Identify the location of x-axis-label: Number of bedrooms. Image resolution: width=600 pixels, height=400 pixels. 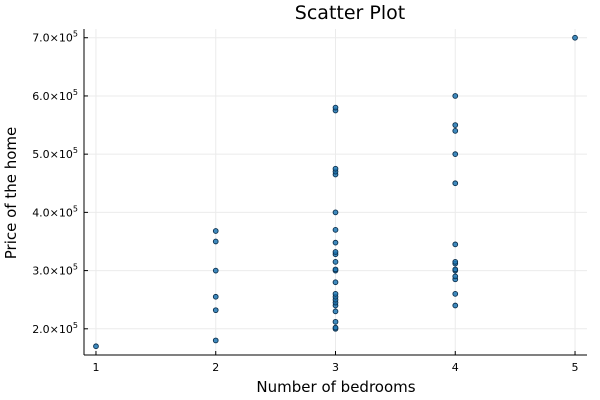
(335, 387).